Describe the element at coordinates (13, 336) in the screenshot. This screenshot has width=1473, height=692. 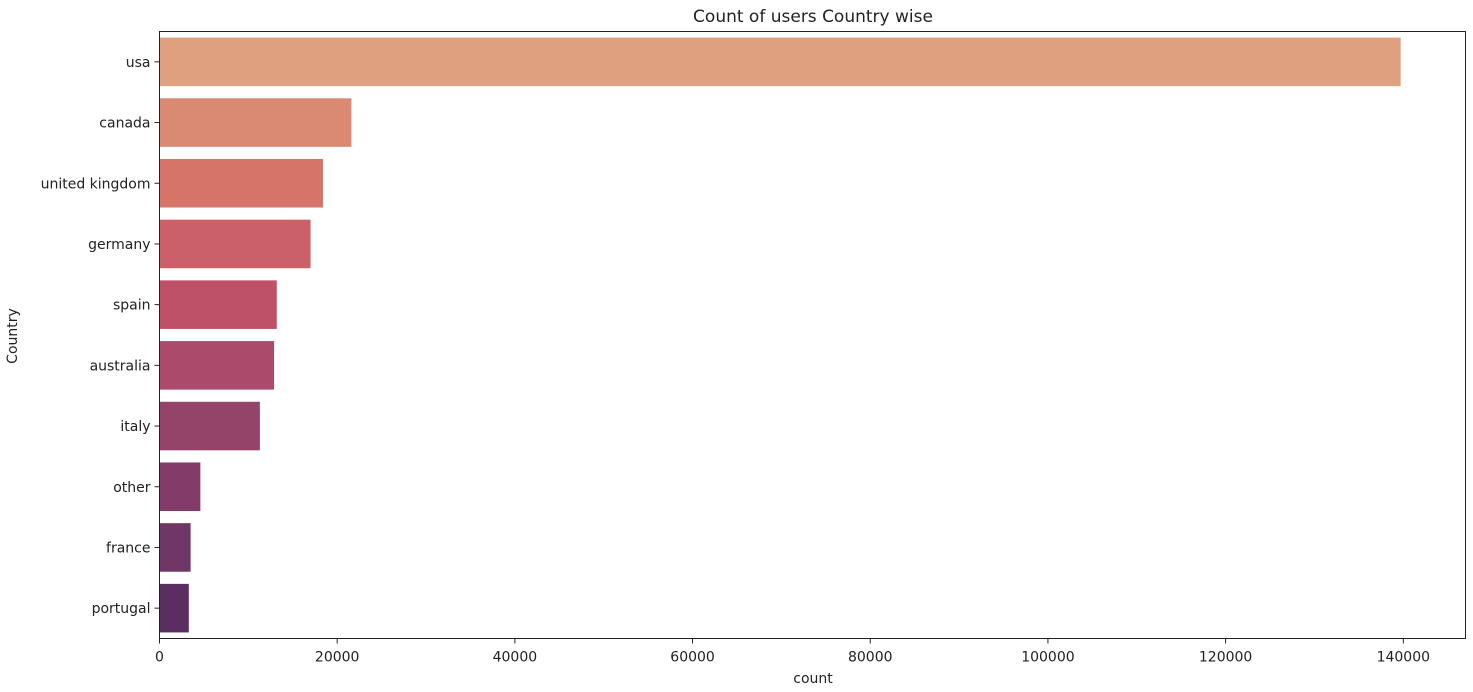
I see `y-axis-label: Country` at that location.